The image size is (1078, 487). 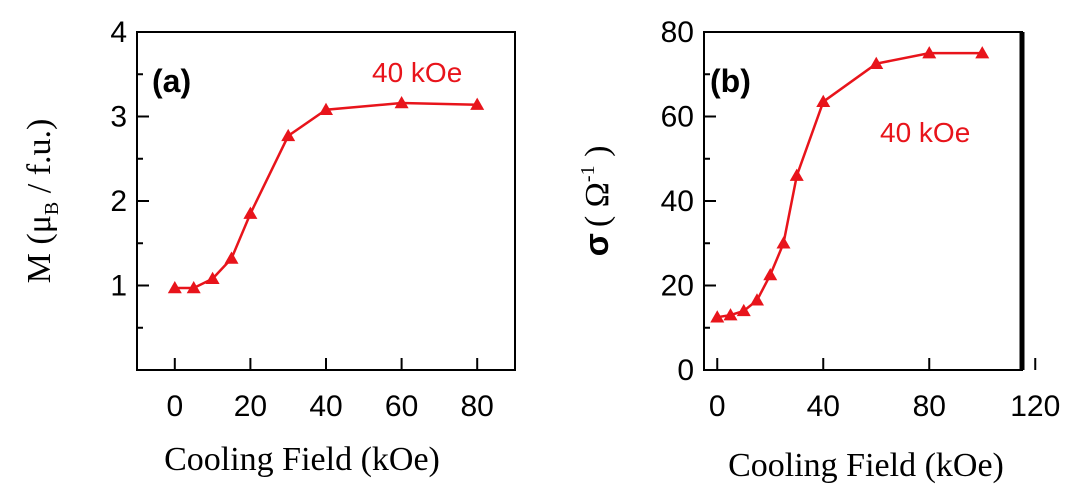 I want to click on y-axis-title-b: σ ( Ω-1 ), so click(x=596, y=201).